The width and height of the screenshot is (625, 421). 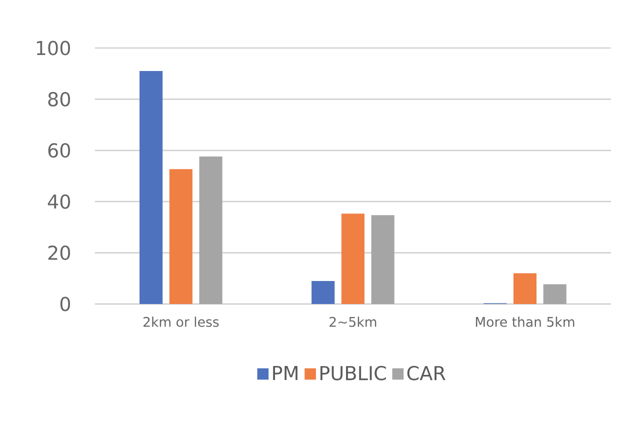 What do you see at coordinates (426, 373) in the screenshot?
I see `legend-label: CAR` at bounding box center [426, 373].